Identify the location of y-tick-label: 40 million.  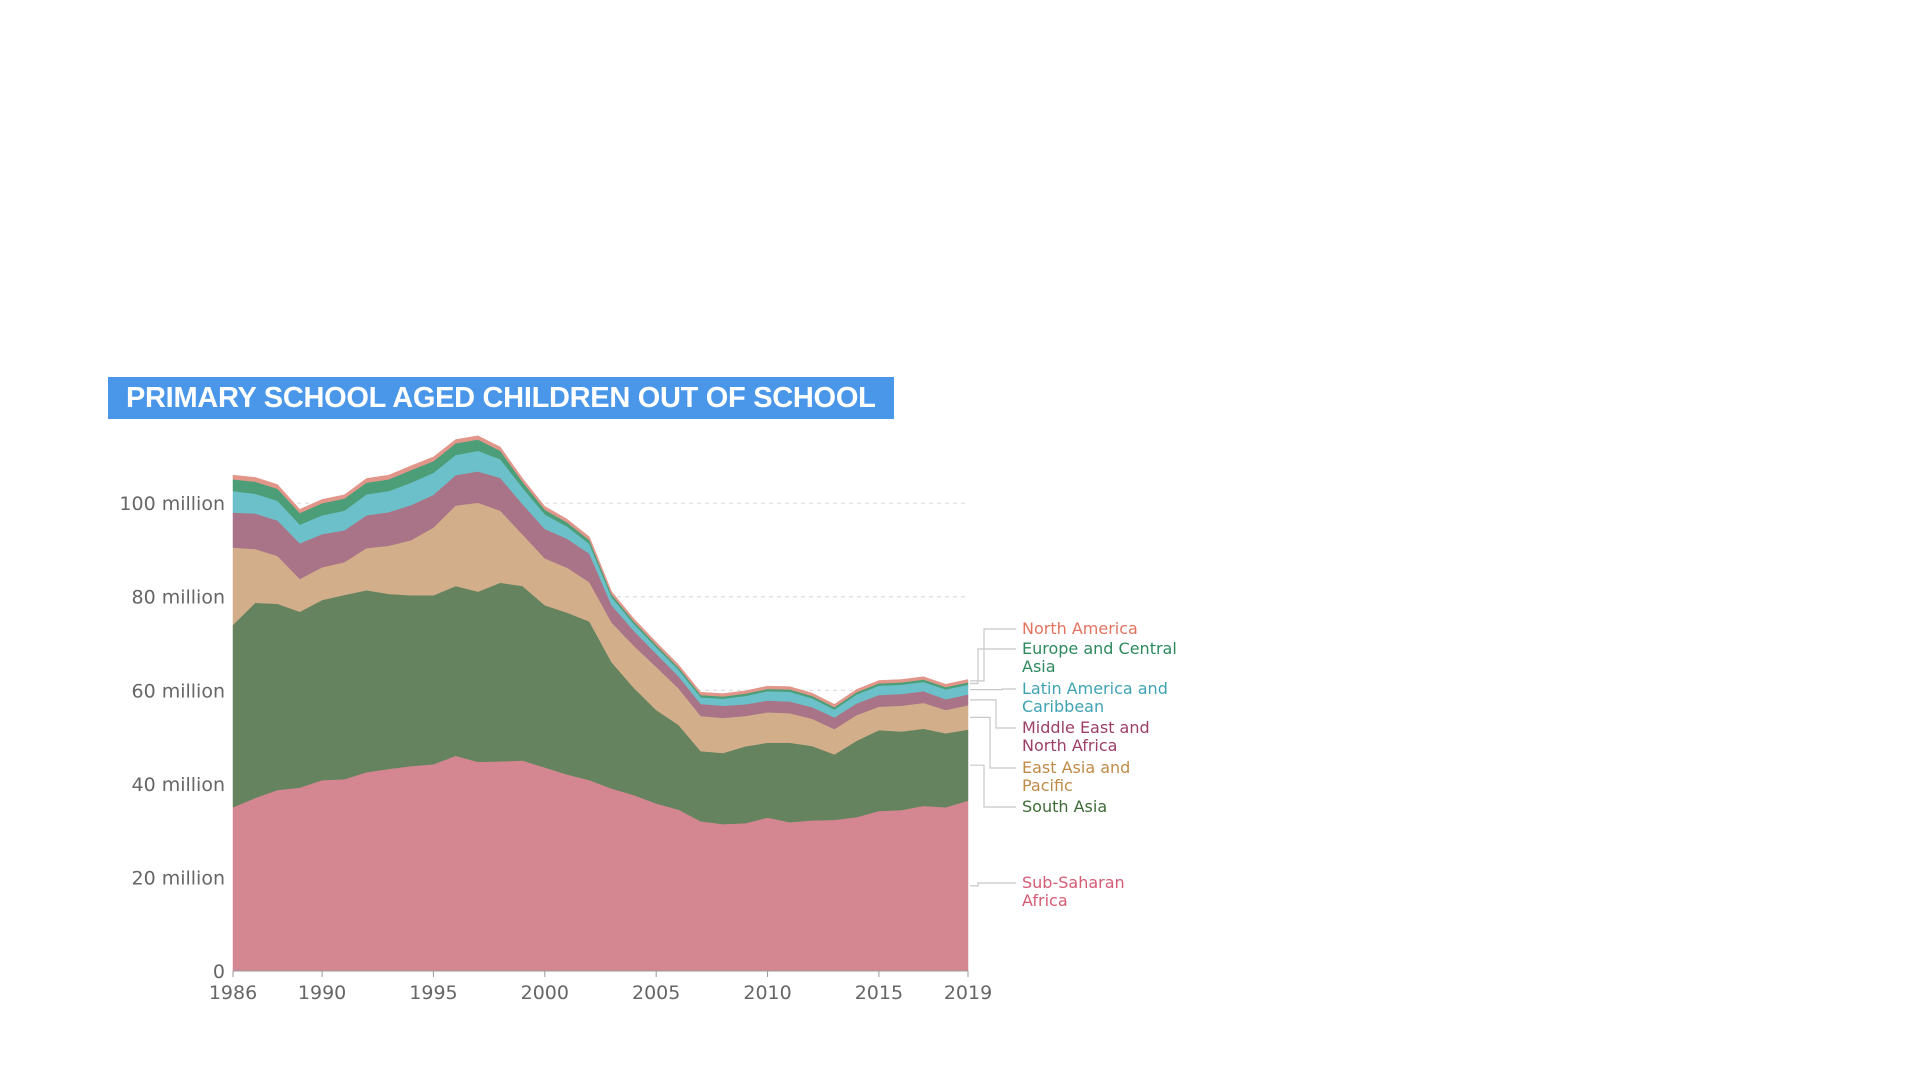
(178, 785).